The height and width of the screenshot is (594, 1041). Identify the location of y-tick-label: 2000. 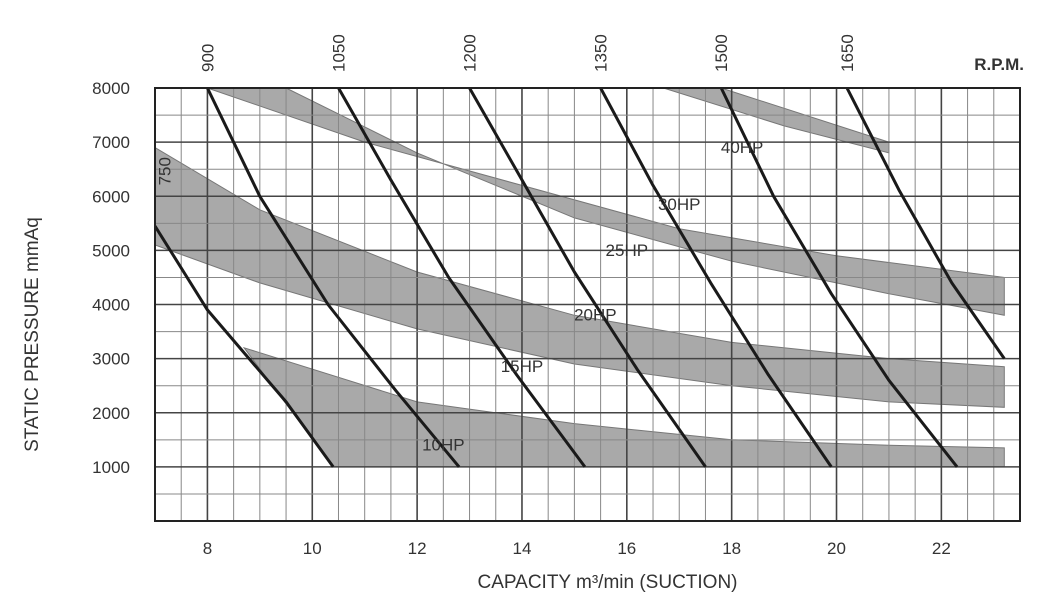
(111, 413).